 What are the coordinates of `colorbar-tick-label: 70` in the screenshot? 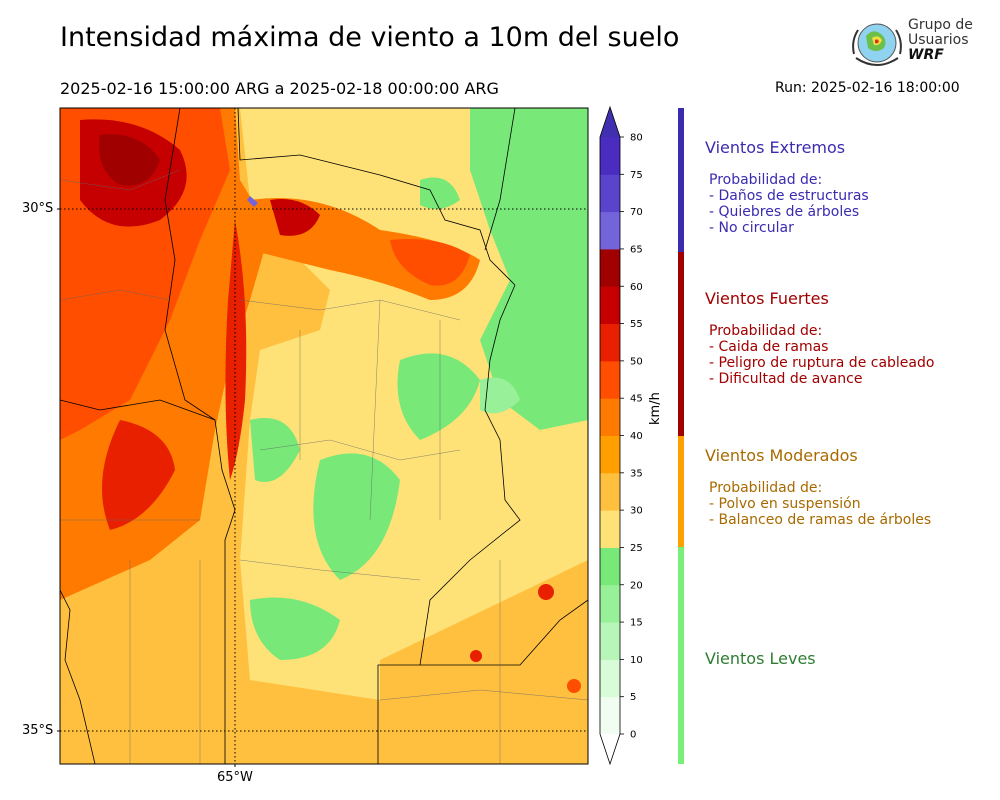 It's located at (636, 212).